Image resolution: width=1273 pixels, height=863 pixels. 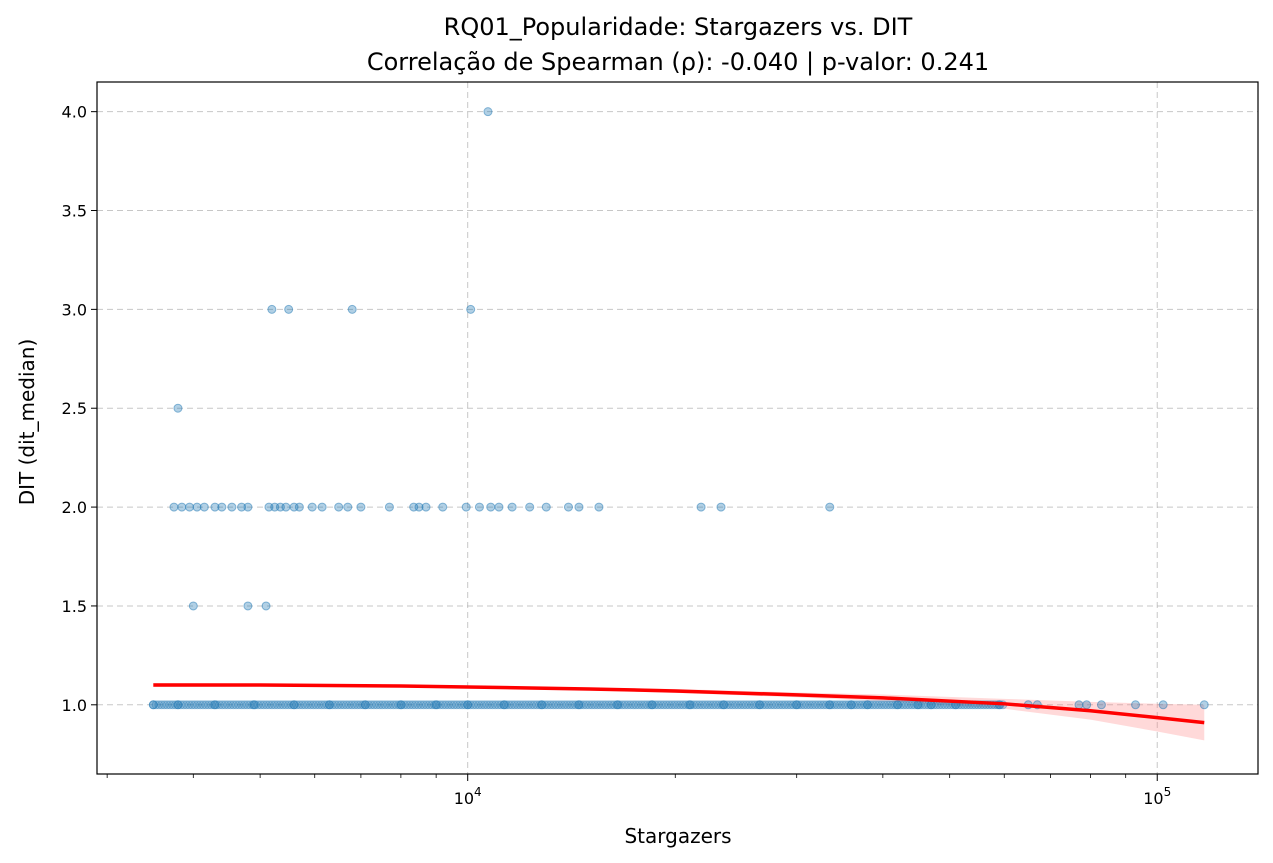 I want to click on y-tick-label: 1.5, so click(x=74, y=606).